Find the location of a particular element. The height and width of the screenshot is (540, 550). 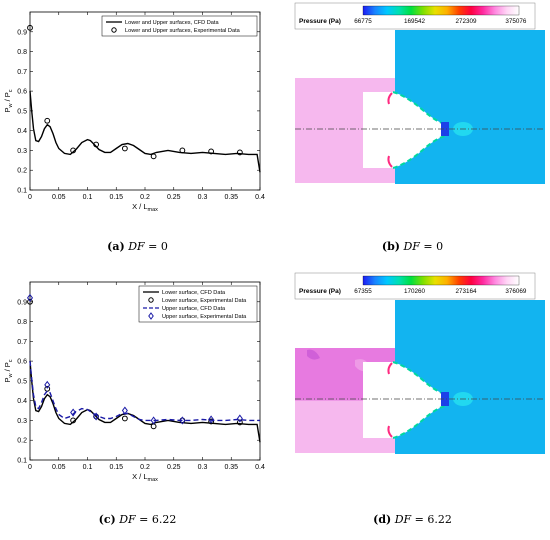

colorbar-tick-label: 272309 is located at coordinates (466, 21).